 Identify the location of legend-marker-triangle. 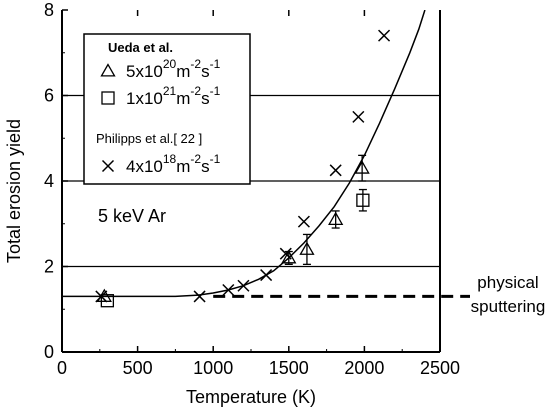
(108, 70).